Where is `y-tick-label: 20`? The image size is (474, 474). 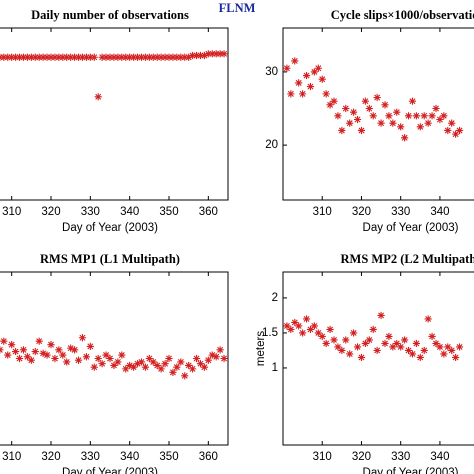 y-tick-label: 20 is located at coordinates (271, 145).